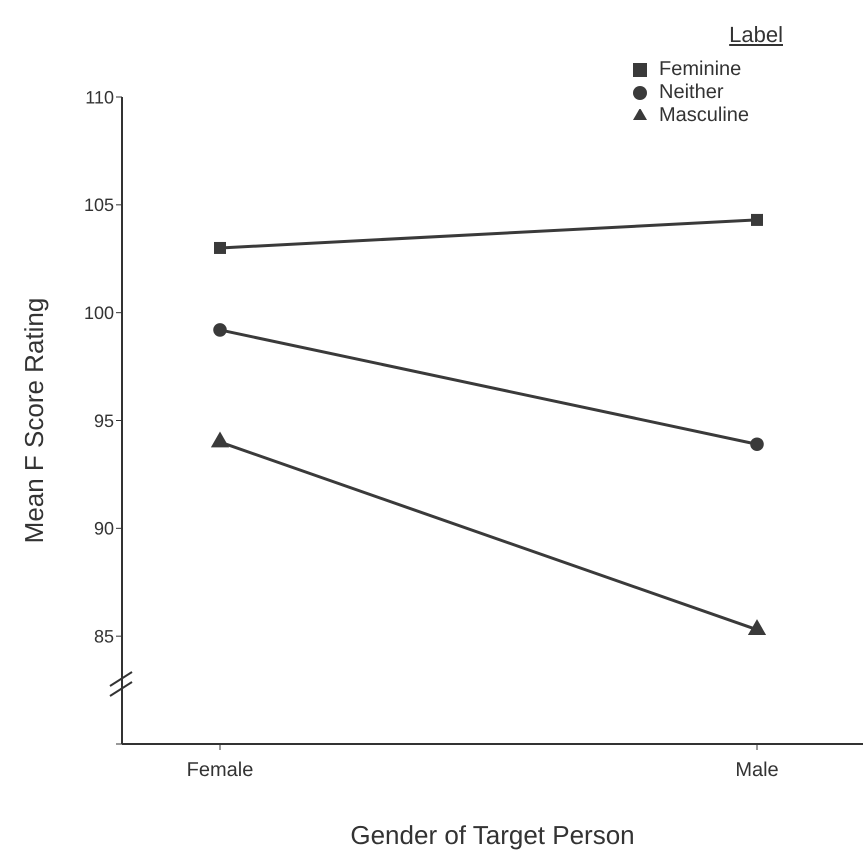 This screenshot has width=863, height=854. Describe the element at coordinates (34, 421) in the screenshot. I see `y-axis-title: Mean F Score Rating` at that location.